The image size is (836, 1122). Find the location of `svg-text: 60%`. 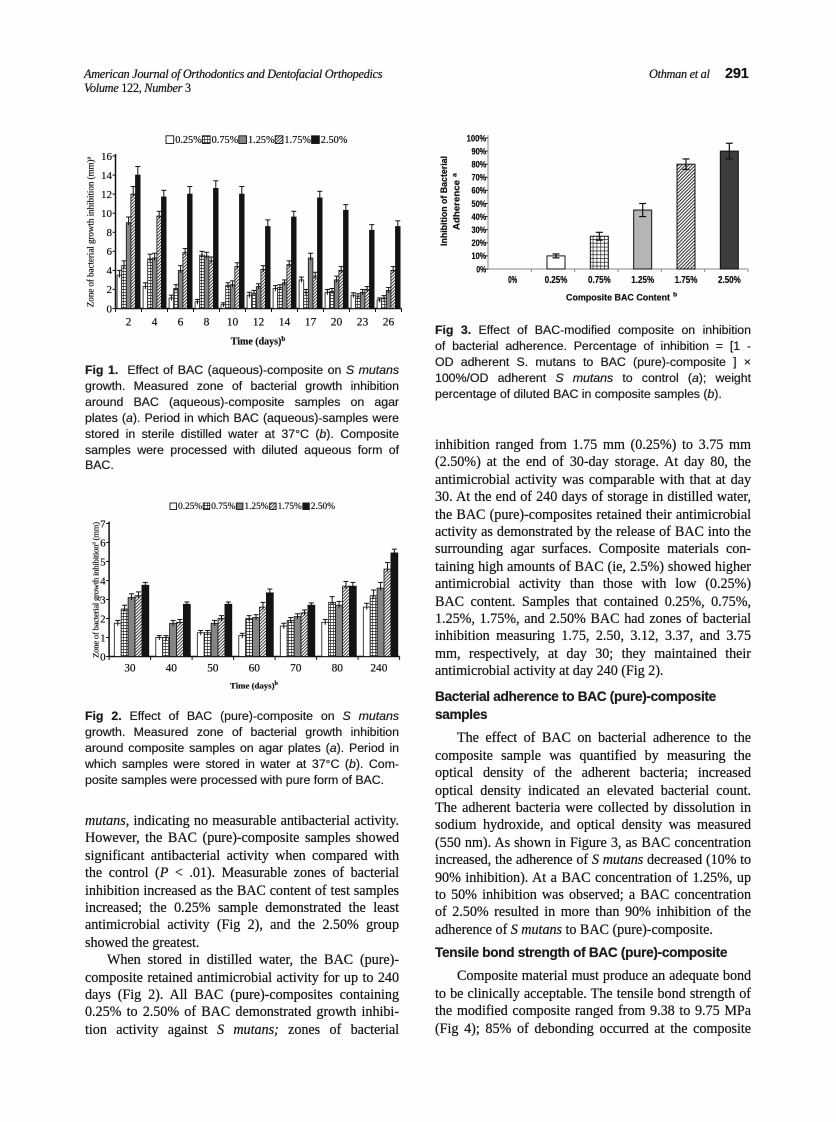

svg-text: 60% is located at coordinates (479, 191).